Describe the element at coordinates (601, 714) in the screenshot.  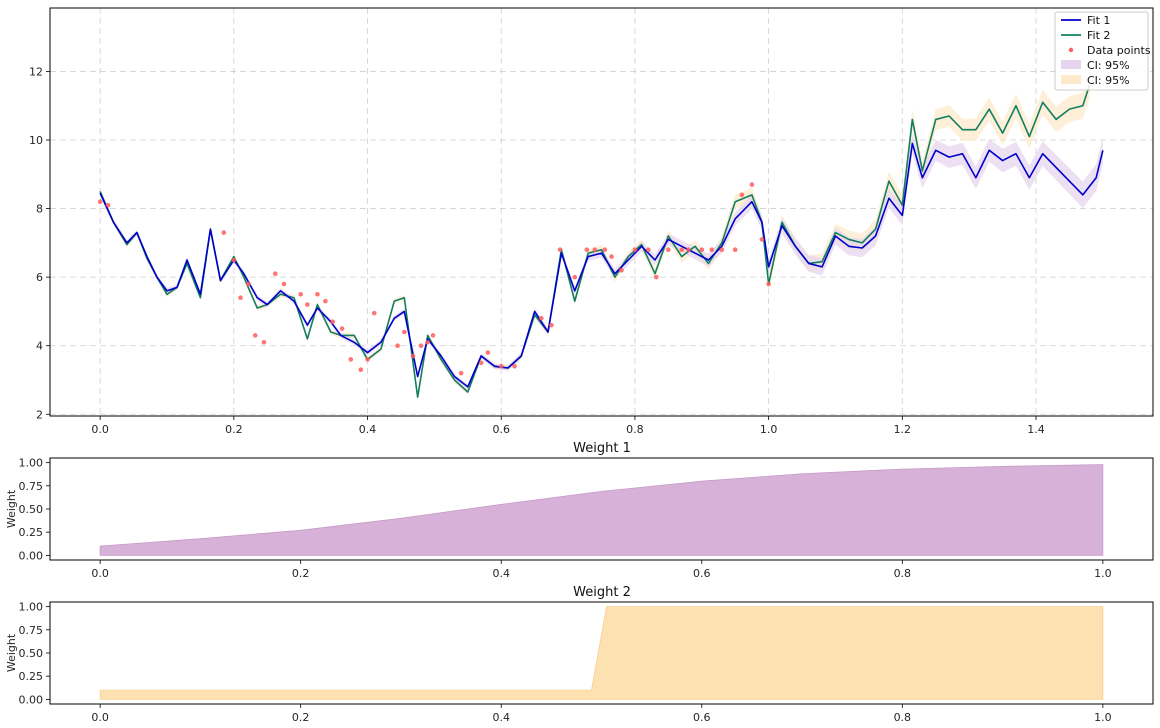
I see `weight2-x-ticks: 0.0 0.2 0.4 0.6 0.8 1.0` at that location.